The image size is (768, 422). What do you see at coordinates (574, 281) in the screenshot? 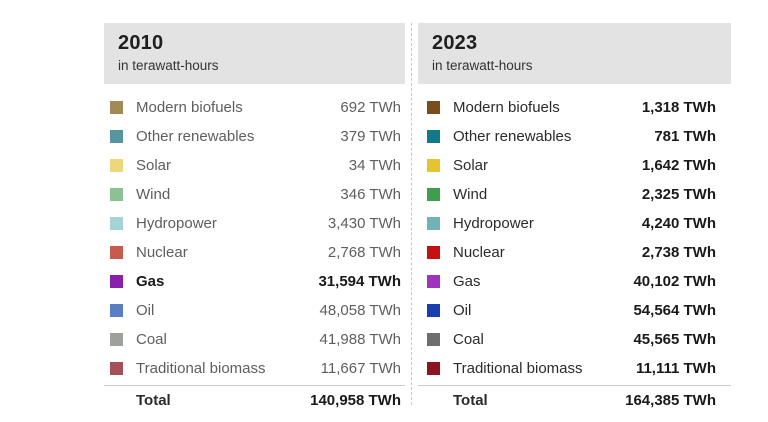
I see `table-row-gas: Gas 40,102 TWh` at bounding box center [574, 281].